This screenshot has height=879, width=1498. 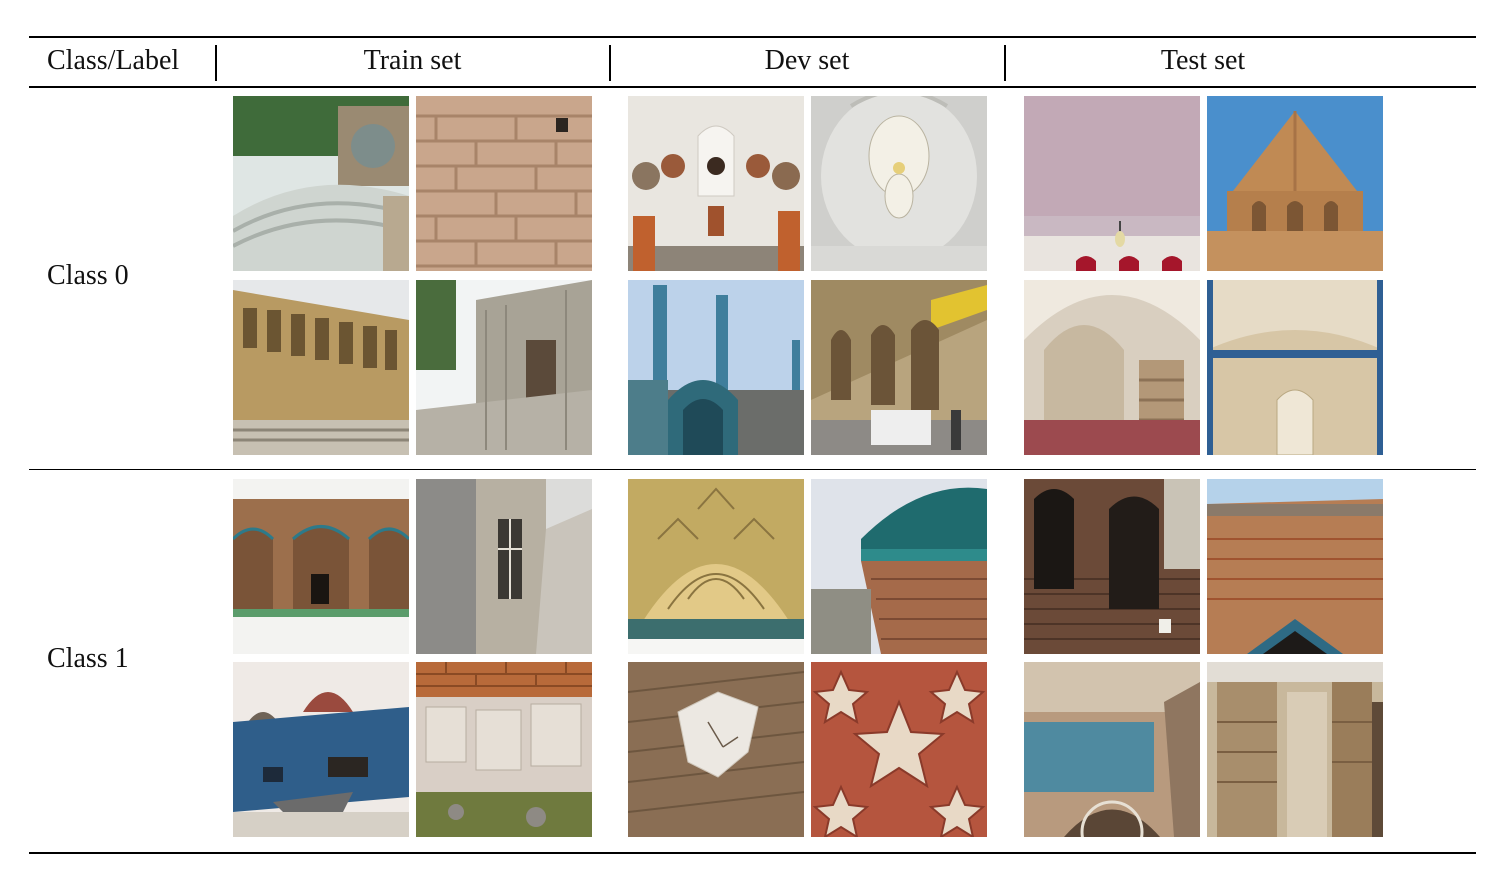 What do you see at coordinates (113, 60) in the screenshot?
I see `col-header-class-label: Class/Label` at bounding box center [113, 60].